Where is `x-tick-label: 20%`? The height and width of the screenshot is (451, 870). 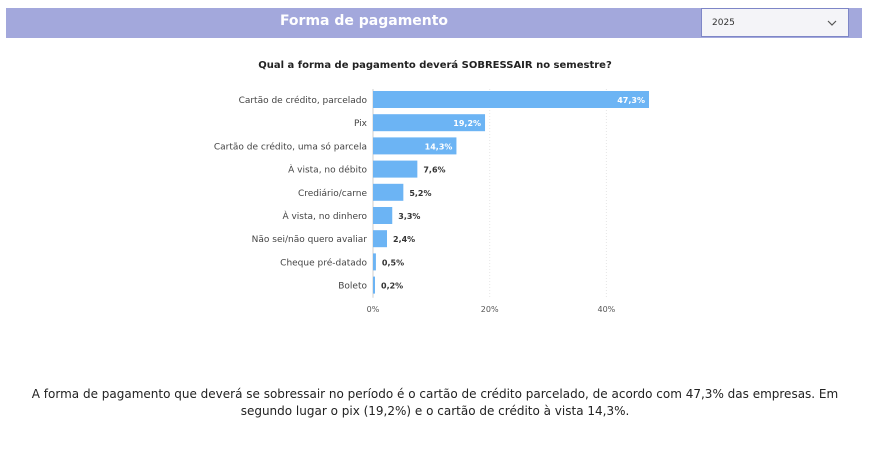 x-tick-label: 20% is located at coordinates (490, 309).